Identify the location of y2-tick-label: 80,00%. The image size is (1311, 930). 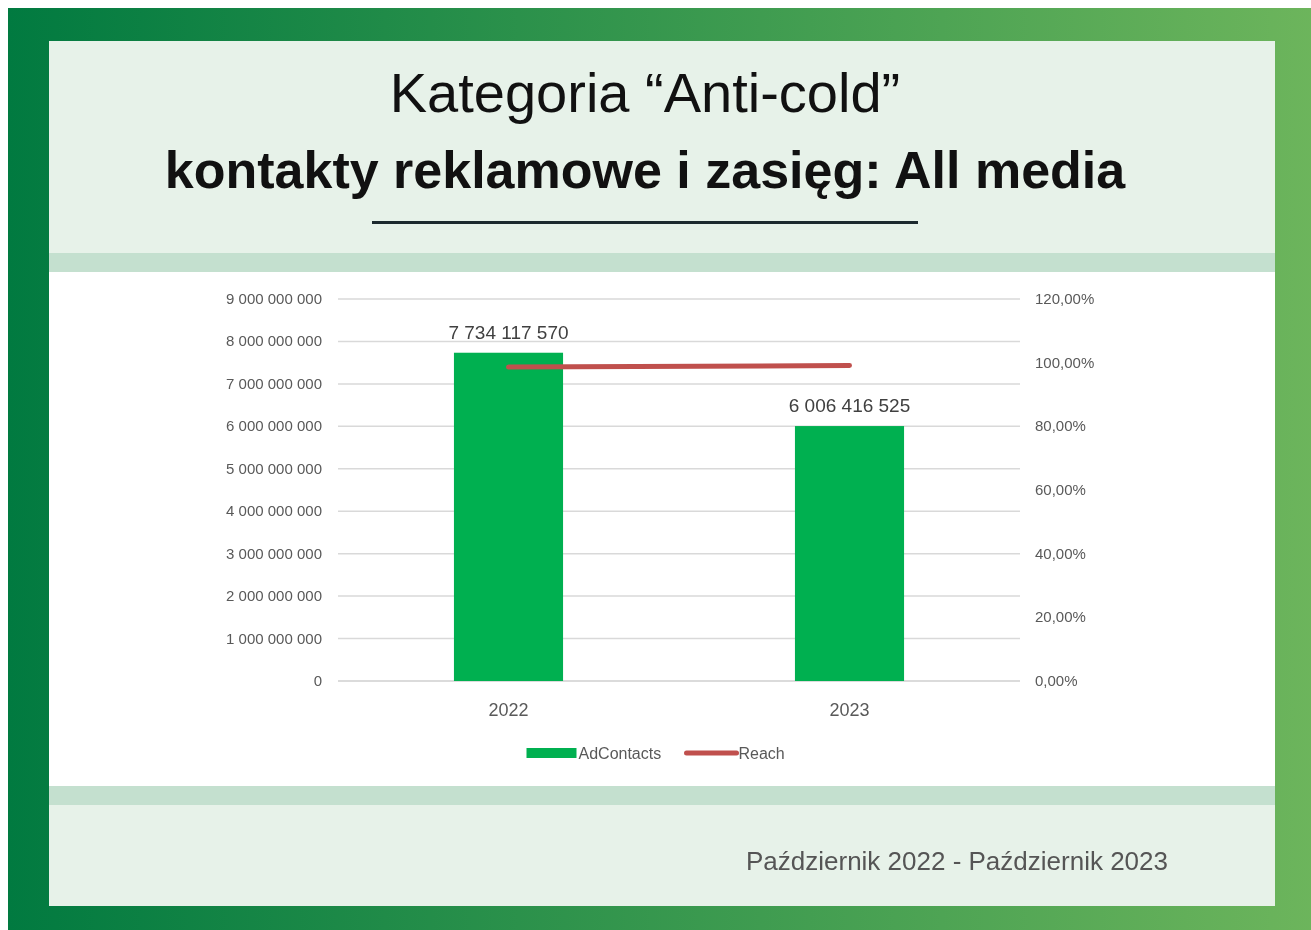
(1060, 426).